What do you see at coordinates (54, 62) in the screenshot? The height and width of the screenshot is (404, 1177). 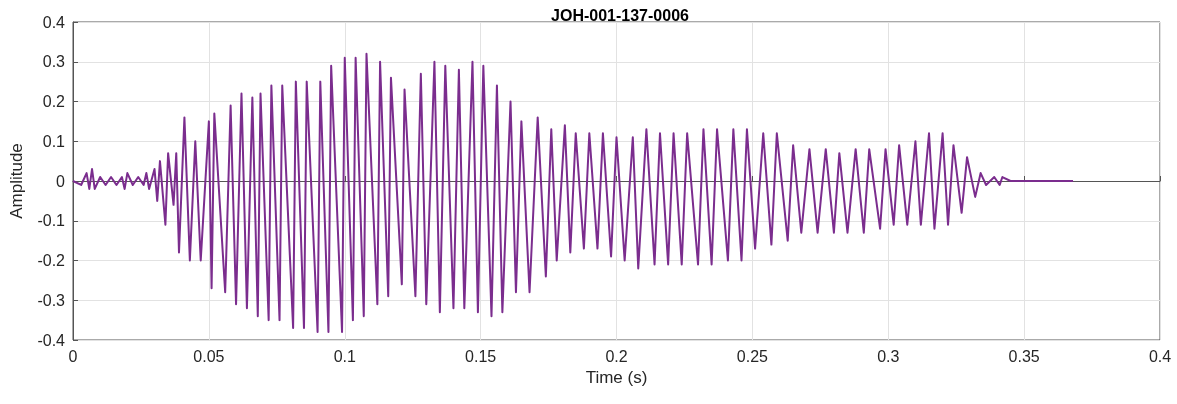 I see `y-tick-label: 0.3` at bounding box center [54, 62].